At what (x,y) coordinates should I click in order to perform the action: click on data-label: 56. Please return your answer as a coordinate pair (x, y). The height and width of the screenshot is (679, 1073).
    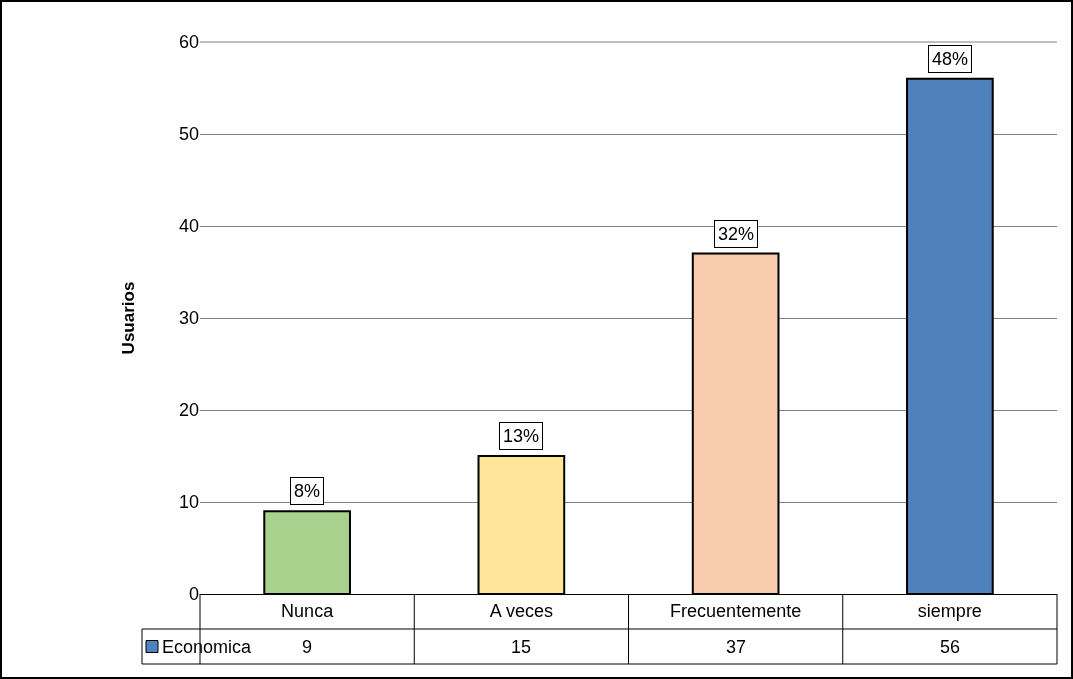
    Looking at the image, I should click on (950, 647).